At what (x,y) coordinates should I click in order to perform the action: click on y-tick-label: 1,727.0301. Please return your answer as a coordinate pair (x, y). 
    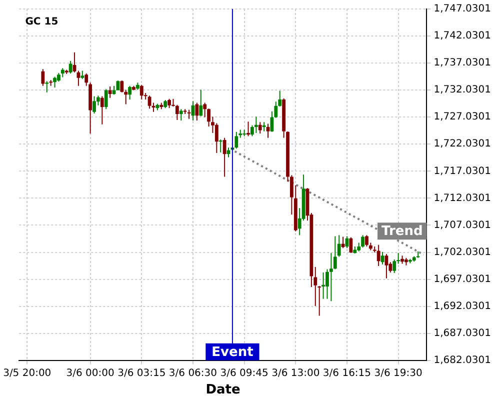
    Looking at the image, I should click on (463, 117).